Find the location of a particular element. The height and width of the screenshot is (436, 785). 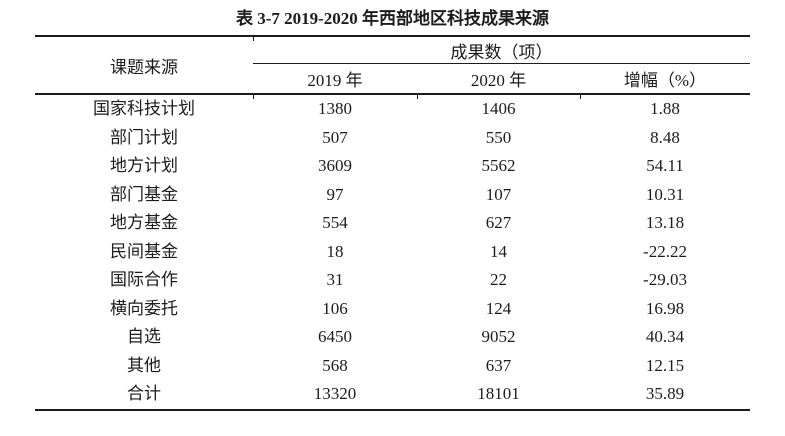

cell-2020: 637 is located at coordinates (498, 365).